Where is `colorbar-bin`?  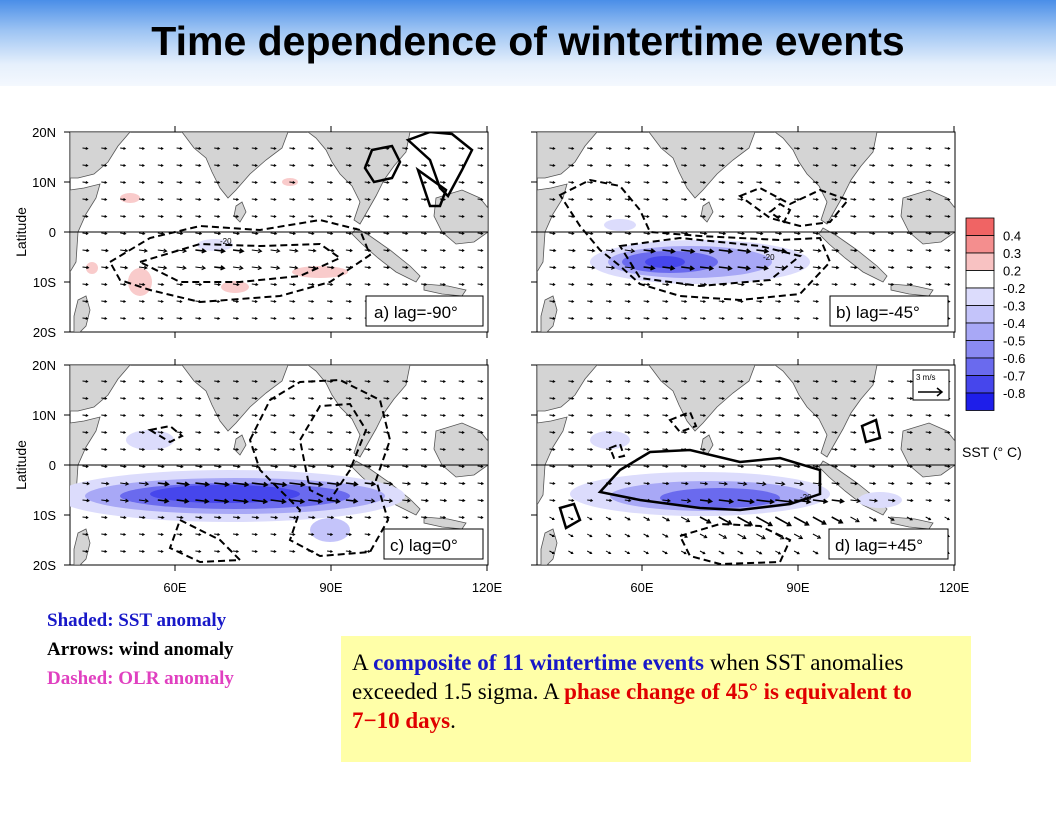
colorbar-bin is located at coordinates (980, 279).